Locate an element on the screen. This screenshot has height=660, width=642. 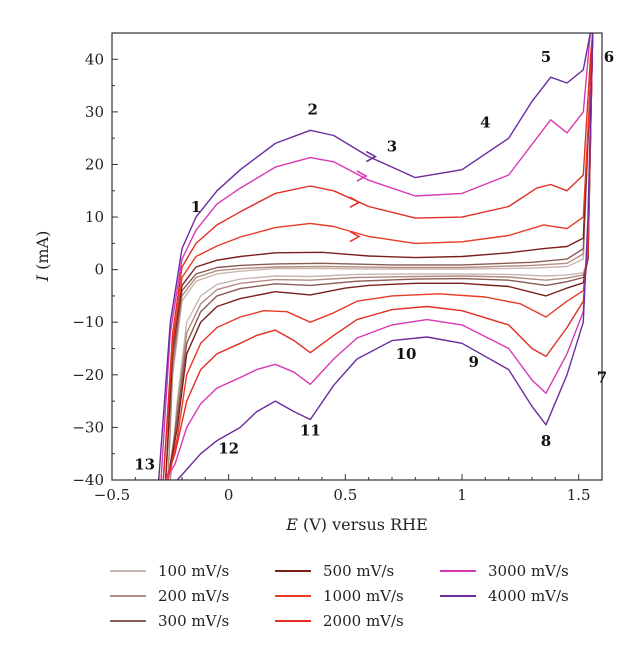
x-tick-label: 1.5 is located at coordinates (579, 495).